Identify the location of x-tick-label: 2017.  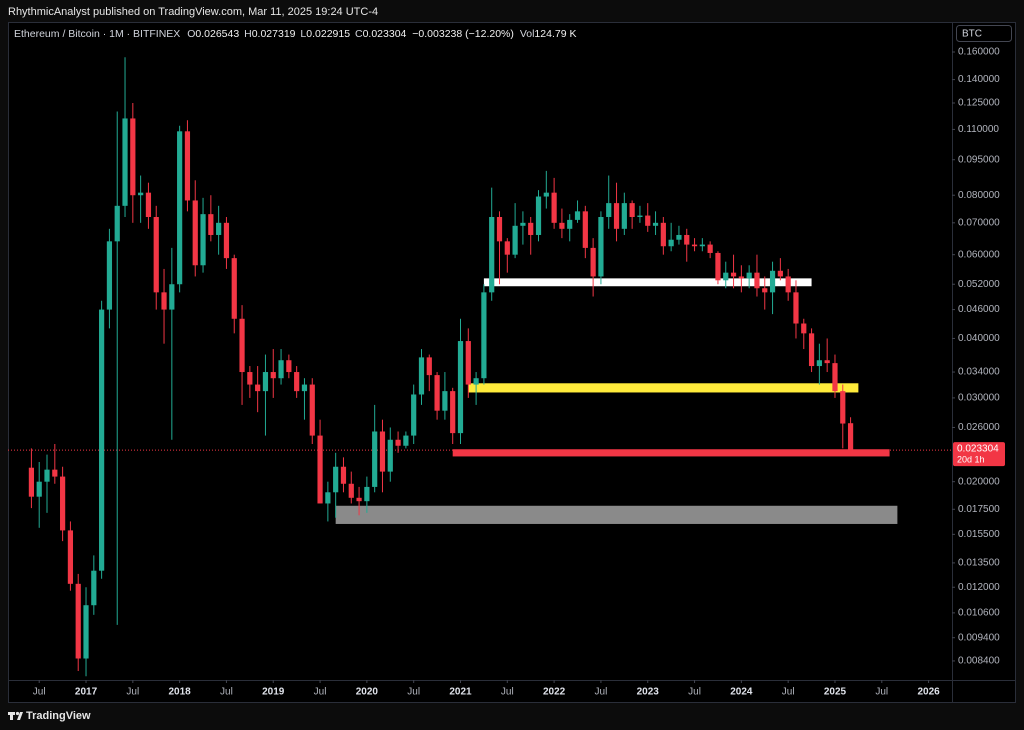
(86, 692).